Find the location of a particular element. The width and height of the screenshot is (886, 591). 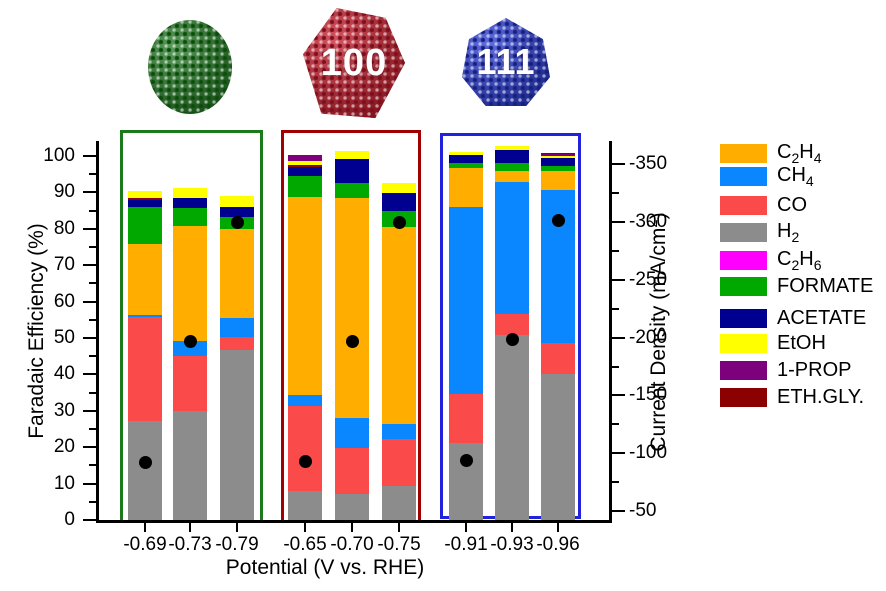

bar-segment-ACETATE is located at coordinates (558, 162).